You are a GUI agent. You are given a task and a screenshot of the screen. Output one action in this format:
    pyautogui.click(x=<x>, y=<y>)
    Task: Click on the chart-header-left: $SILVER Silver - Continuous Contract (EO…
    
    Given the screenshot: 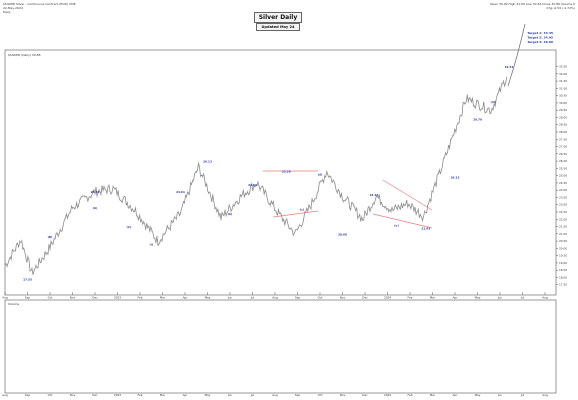 What is the action you would take?
    pyautogui.click(x=39, y=8)
    